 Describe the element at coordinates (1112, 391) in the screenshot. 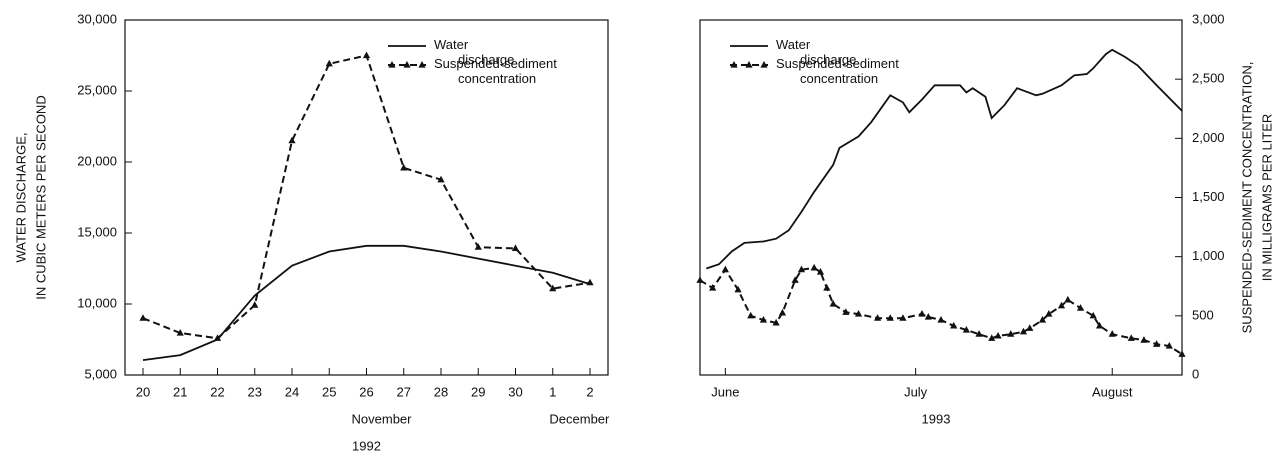

I see `x-tick-label: August` at that location.